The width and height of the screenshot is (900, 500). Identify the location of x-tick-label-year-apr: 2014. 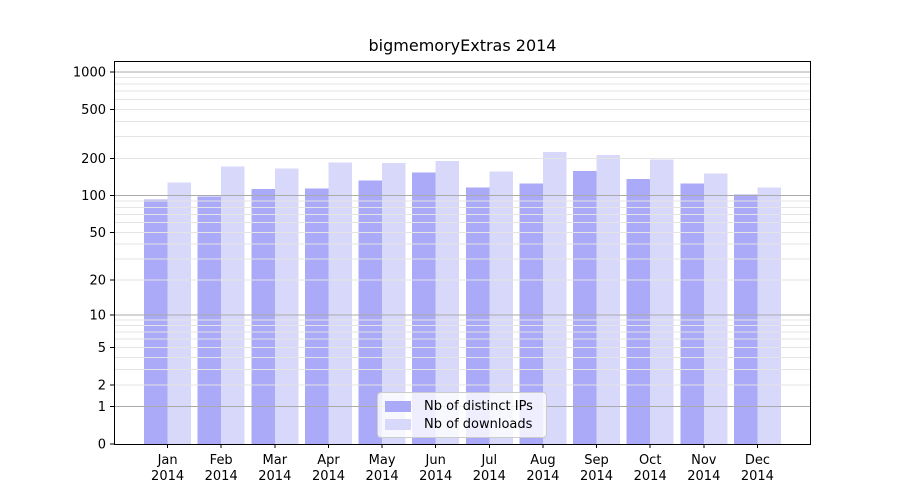
(328, 476).